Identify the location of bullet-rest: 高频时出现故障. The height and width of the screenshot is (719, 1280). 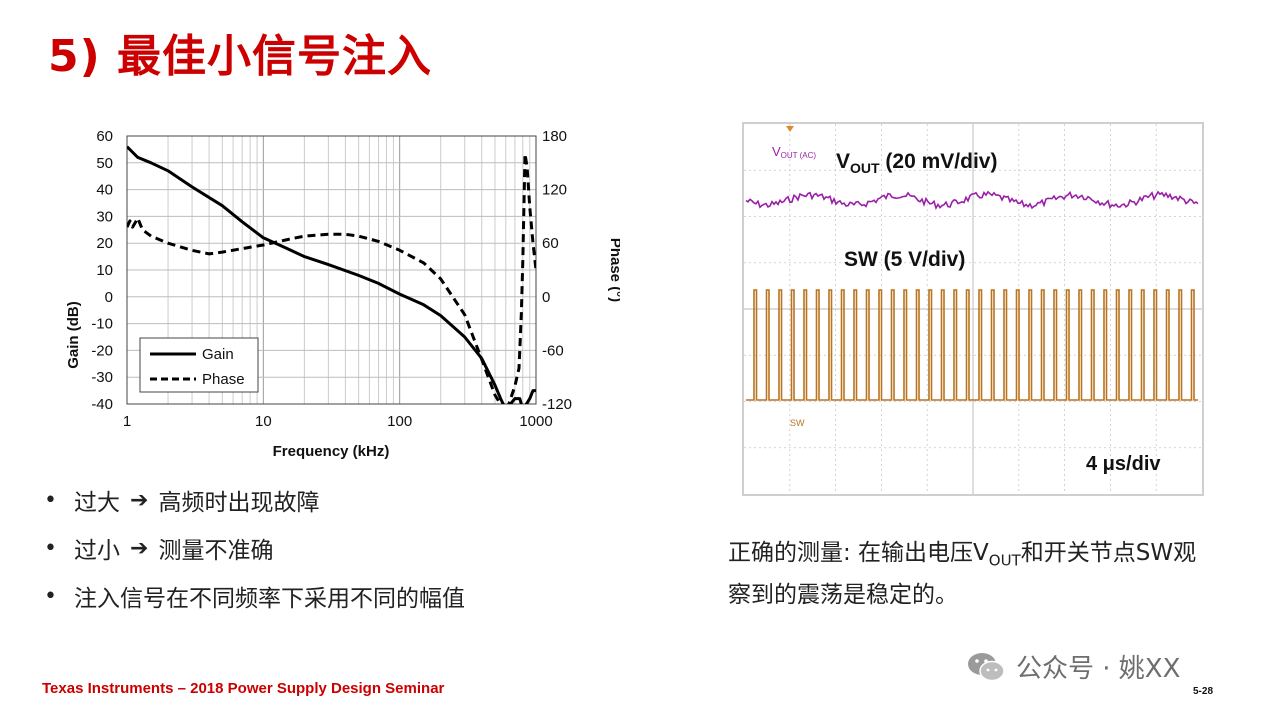
(239, 503).